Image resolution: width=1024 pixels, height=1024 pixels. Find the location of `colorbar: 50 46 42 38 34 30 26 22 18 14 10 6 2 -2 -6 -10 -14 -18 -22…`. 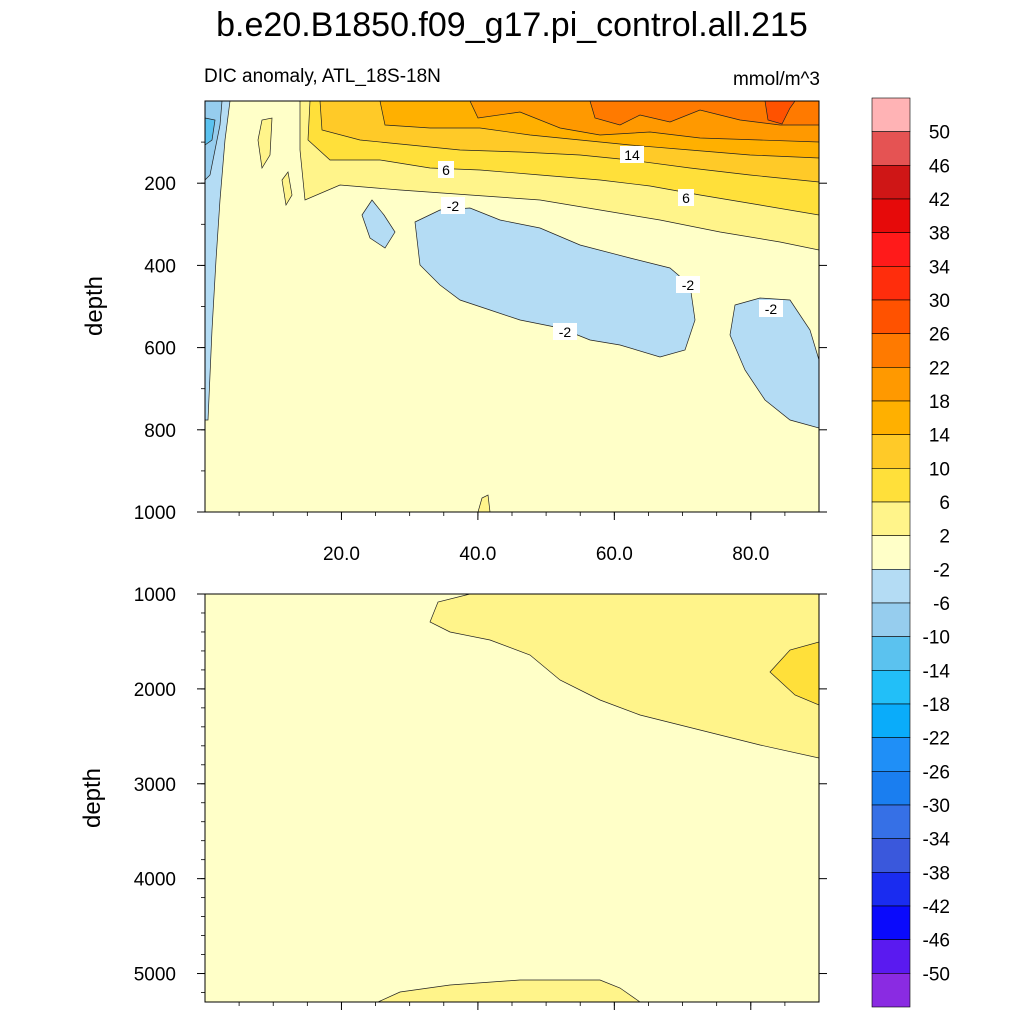

colorbar: 50 46 42 38 34 30 26 22 18 14 10 6 2 -2 -6 -10 -14 -18 -22… is located at coordinates (911, 552).